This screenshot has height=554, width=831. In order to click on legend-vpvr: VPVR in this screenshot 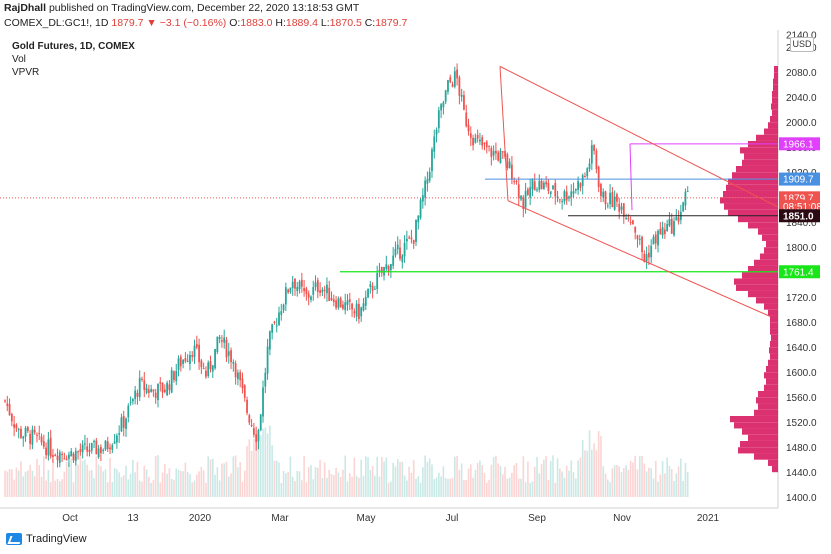, I will do `click(26, 72)`.